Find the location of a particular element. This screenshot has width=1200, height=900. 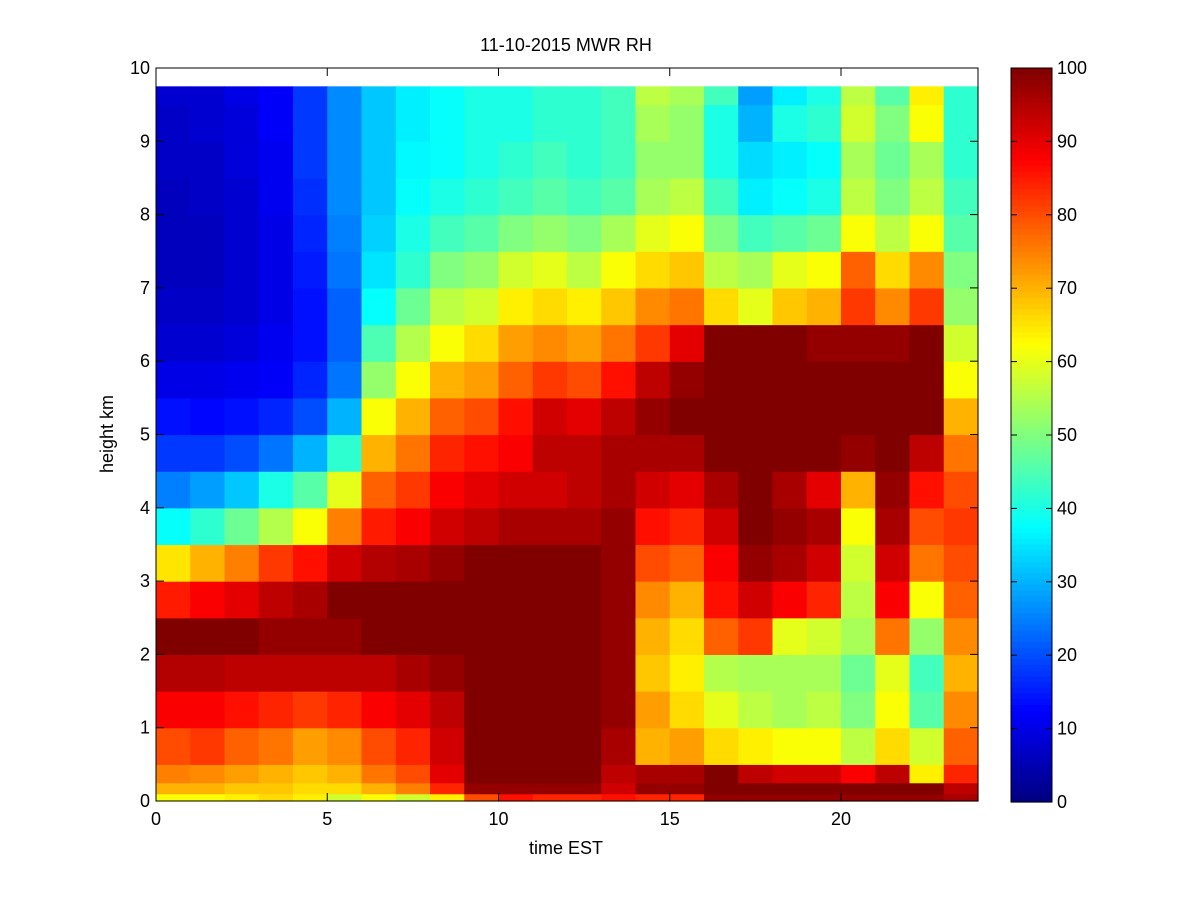

colorbar-tick-label: 60 is located at coordinates (1067, 362).